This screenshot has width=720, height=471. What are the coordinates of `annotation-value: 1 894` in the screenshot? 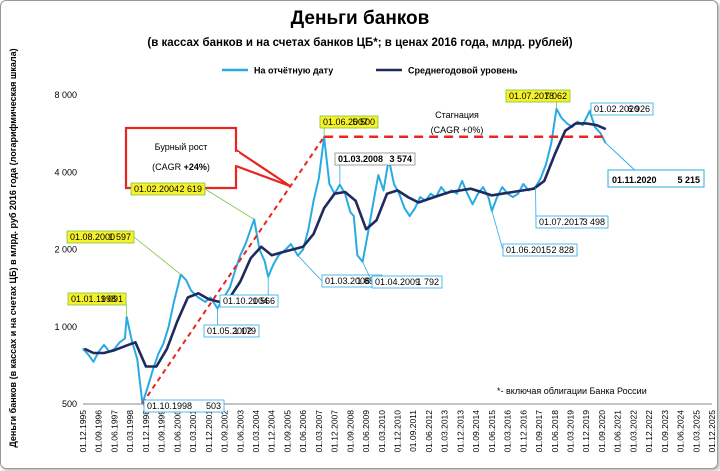 It's located at (367, 281).